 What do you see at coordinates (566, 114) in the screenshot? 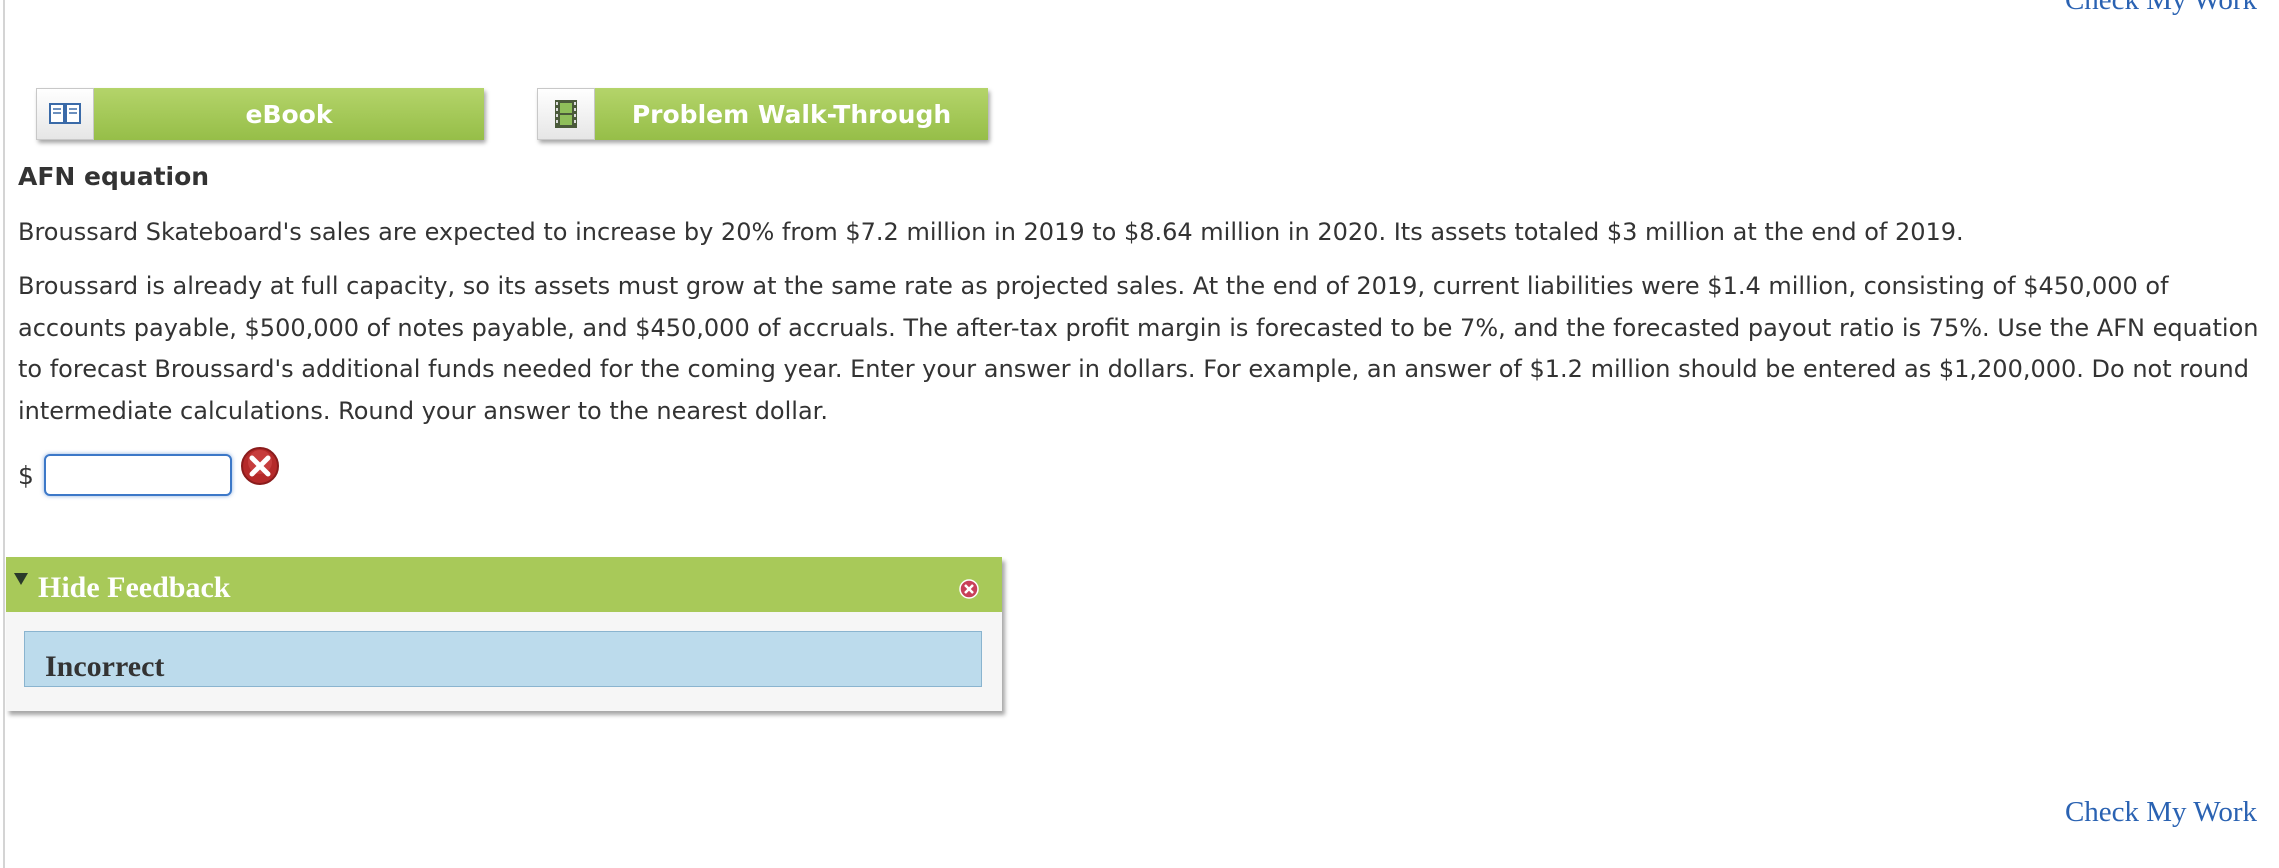
I see `film-icon` at bounding box center [566, 114].